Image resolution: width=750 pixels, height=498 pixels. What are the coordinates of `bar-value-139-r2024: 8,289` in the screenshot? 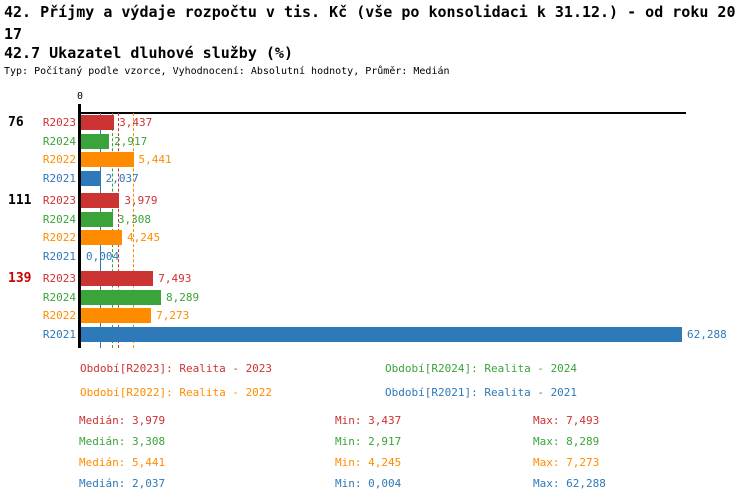 It's located at (182, 297).